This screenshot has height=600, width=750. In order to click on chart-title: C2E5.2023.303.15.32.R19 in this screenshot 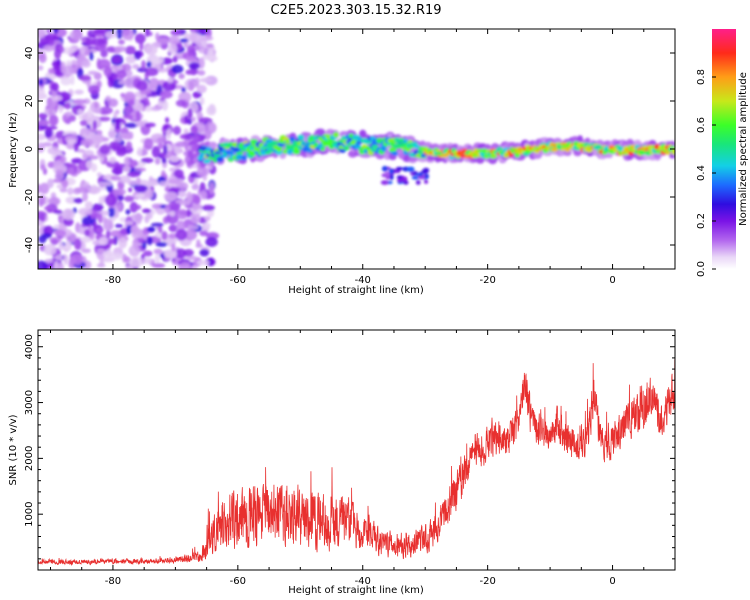, I will do `click(355, 10)`.